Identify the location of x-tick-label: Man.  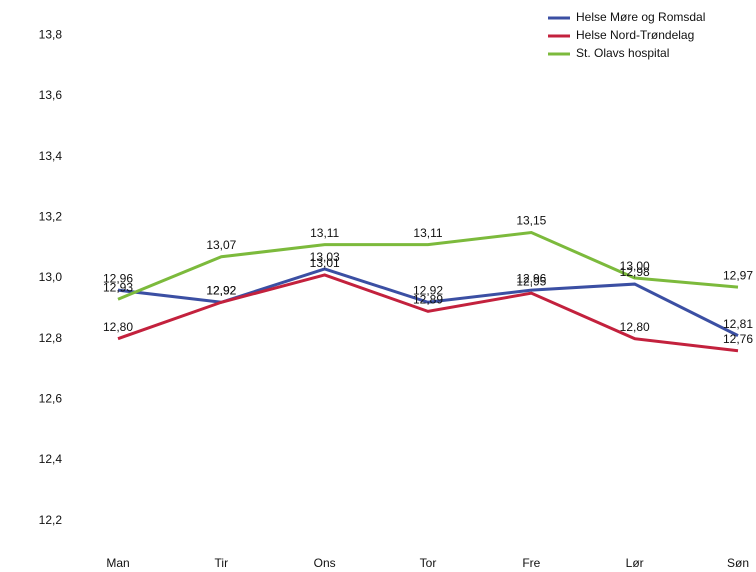
(117, 563).